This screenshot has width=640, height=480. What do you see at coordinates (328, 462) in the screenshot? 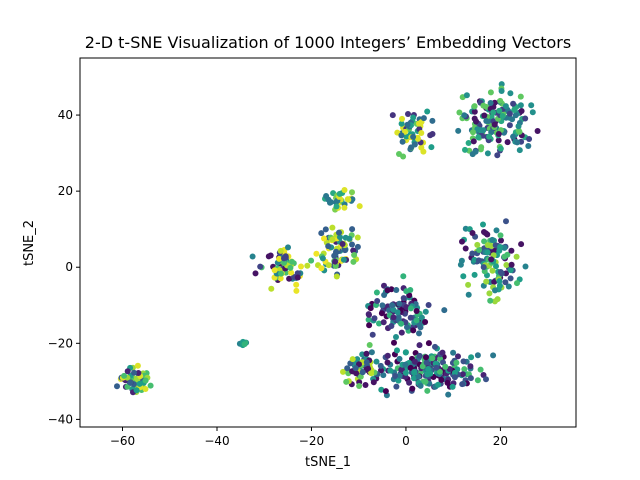
I see `x-axis-label: tSNE_1` at bounding box center [328, 462].